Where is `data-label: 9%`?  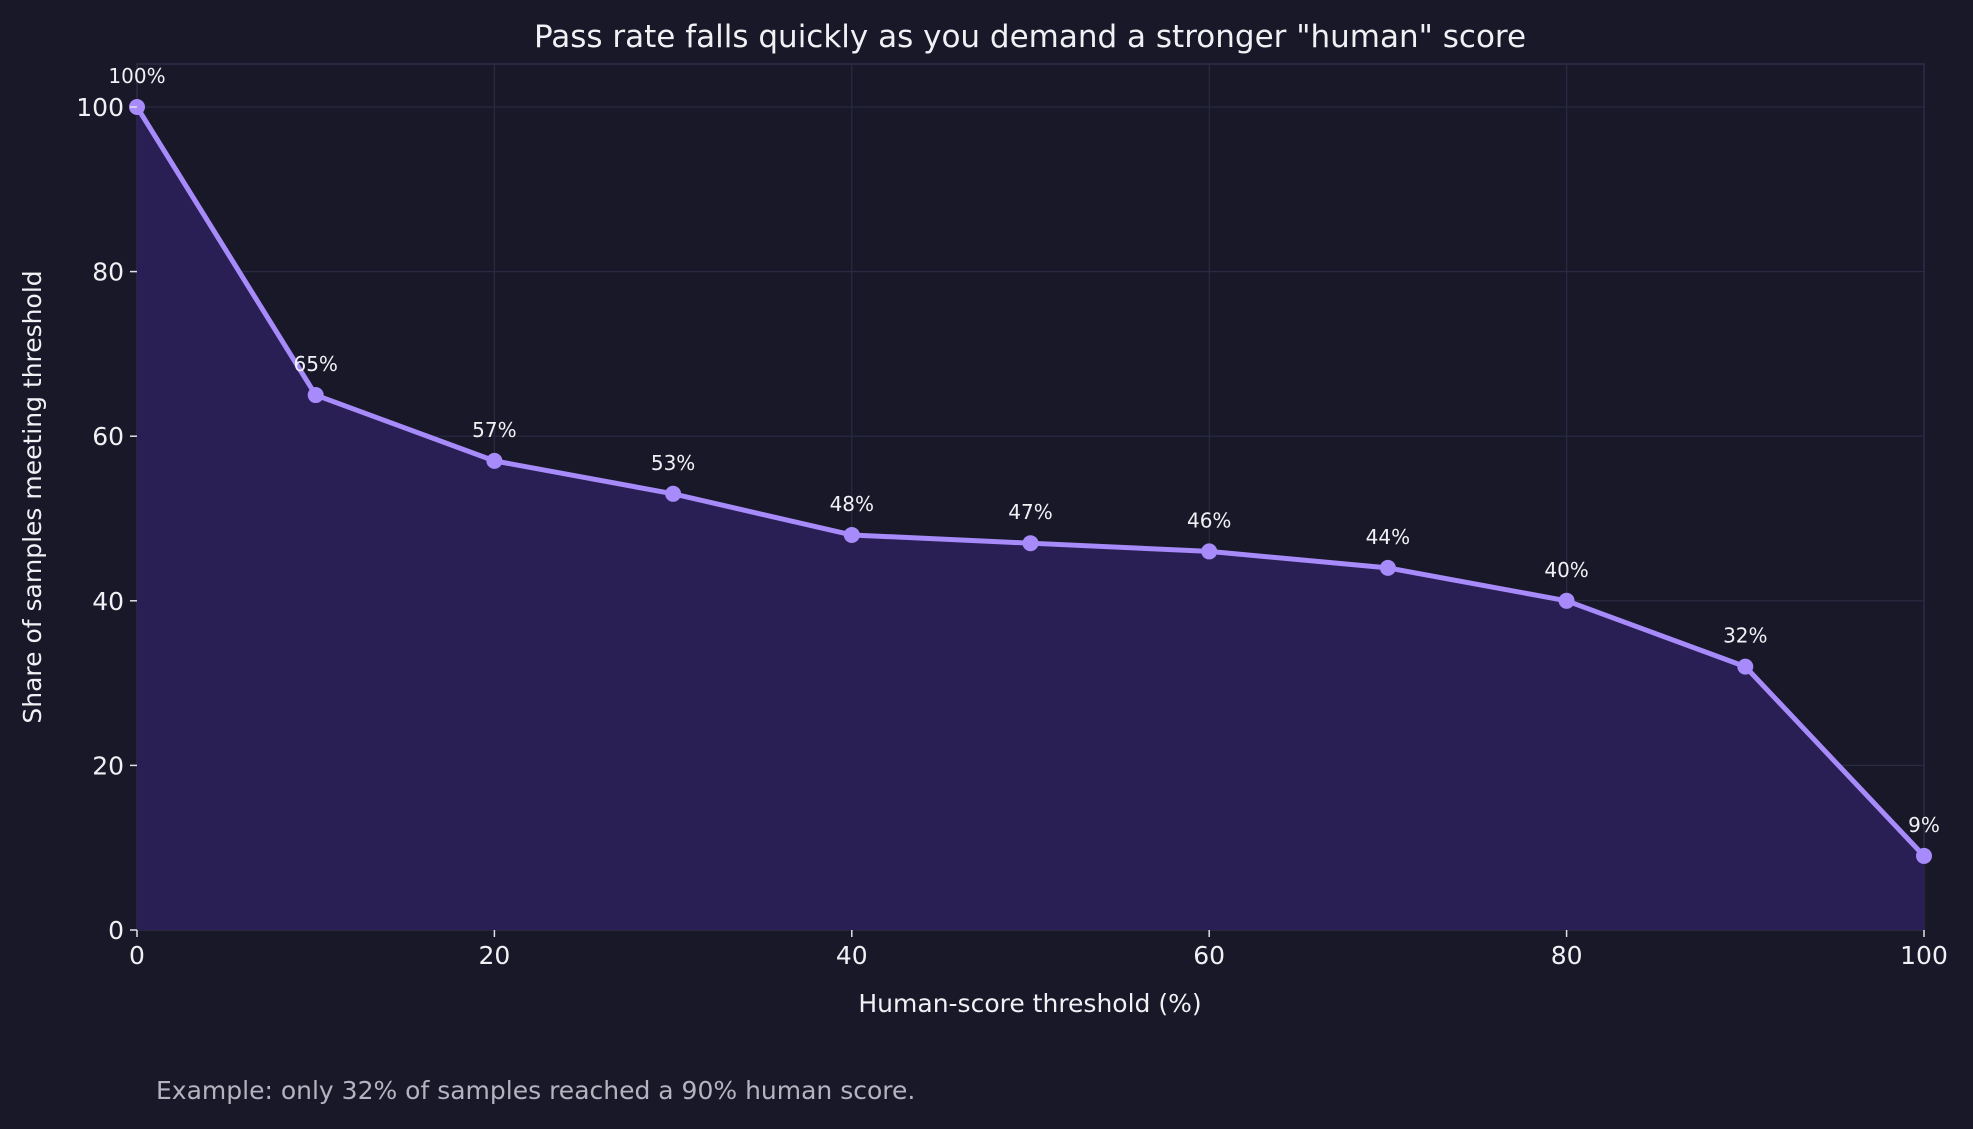 data-label: 9% is located at coordinates (1924, 825).